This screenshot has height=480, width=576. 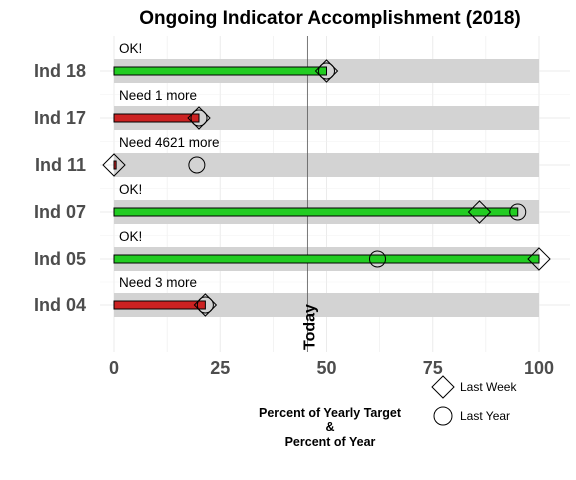 I want to click on status-label-ind-18: OK!, so click(x=130, y=48).